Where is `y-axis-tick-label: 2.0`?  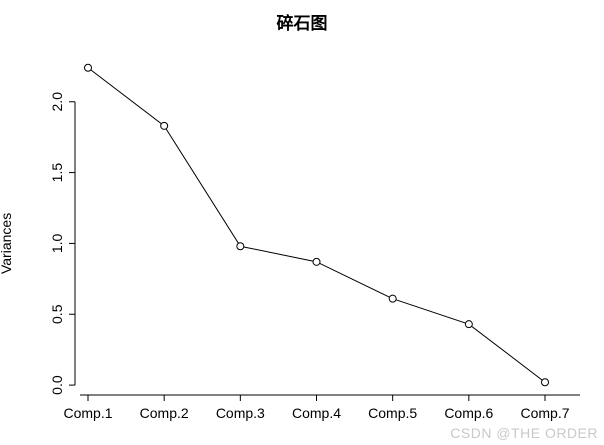
y-axis-tick-label: 2.0 is located at coordinates (57, 102).